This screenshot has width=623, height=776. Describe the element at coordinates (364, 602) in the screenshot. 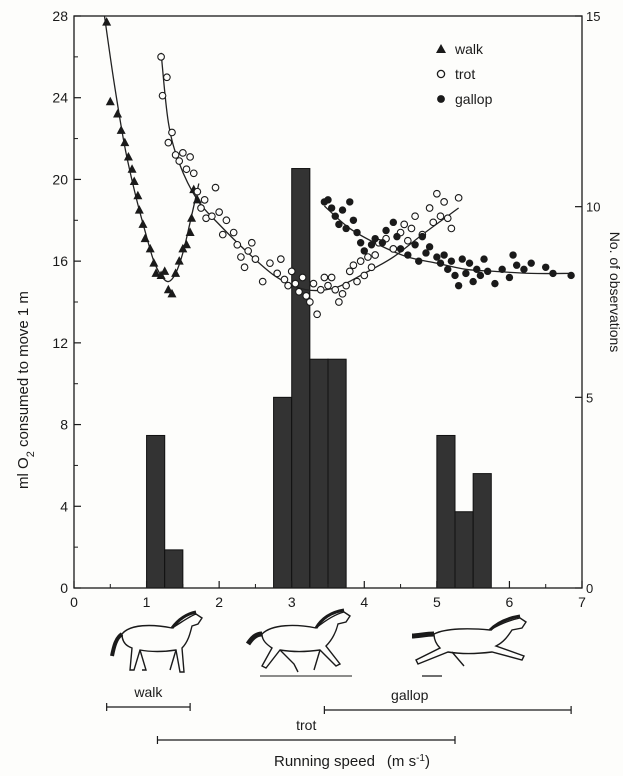

I see `x-tick-label: 4` at that location.